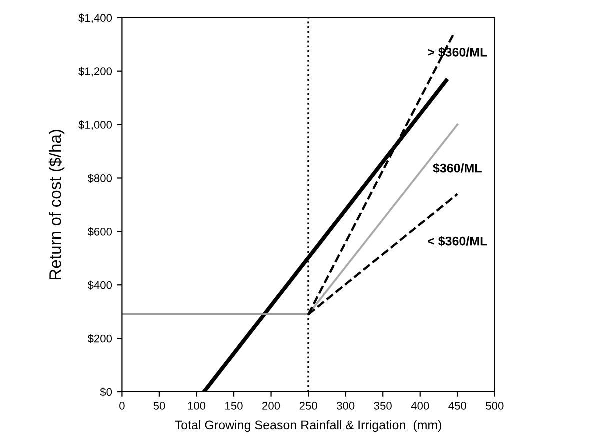 The height and width of the screenshot is (448, 611). Describe the element at coordinates (122, 406) in the screenshot. I see `x-tick-label: 0` at that location.